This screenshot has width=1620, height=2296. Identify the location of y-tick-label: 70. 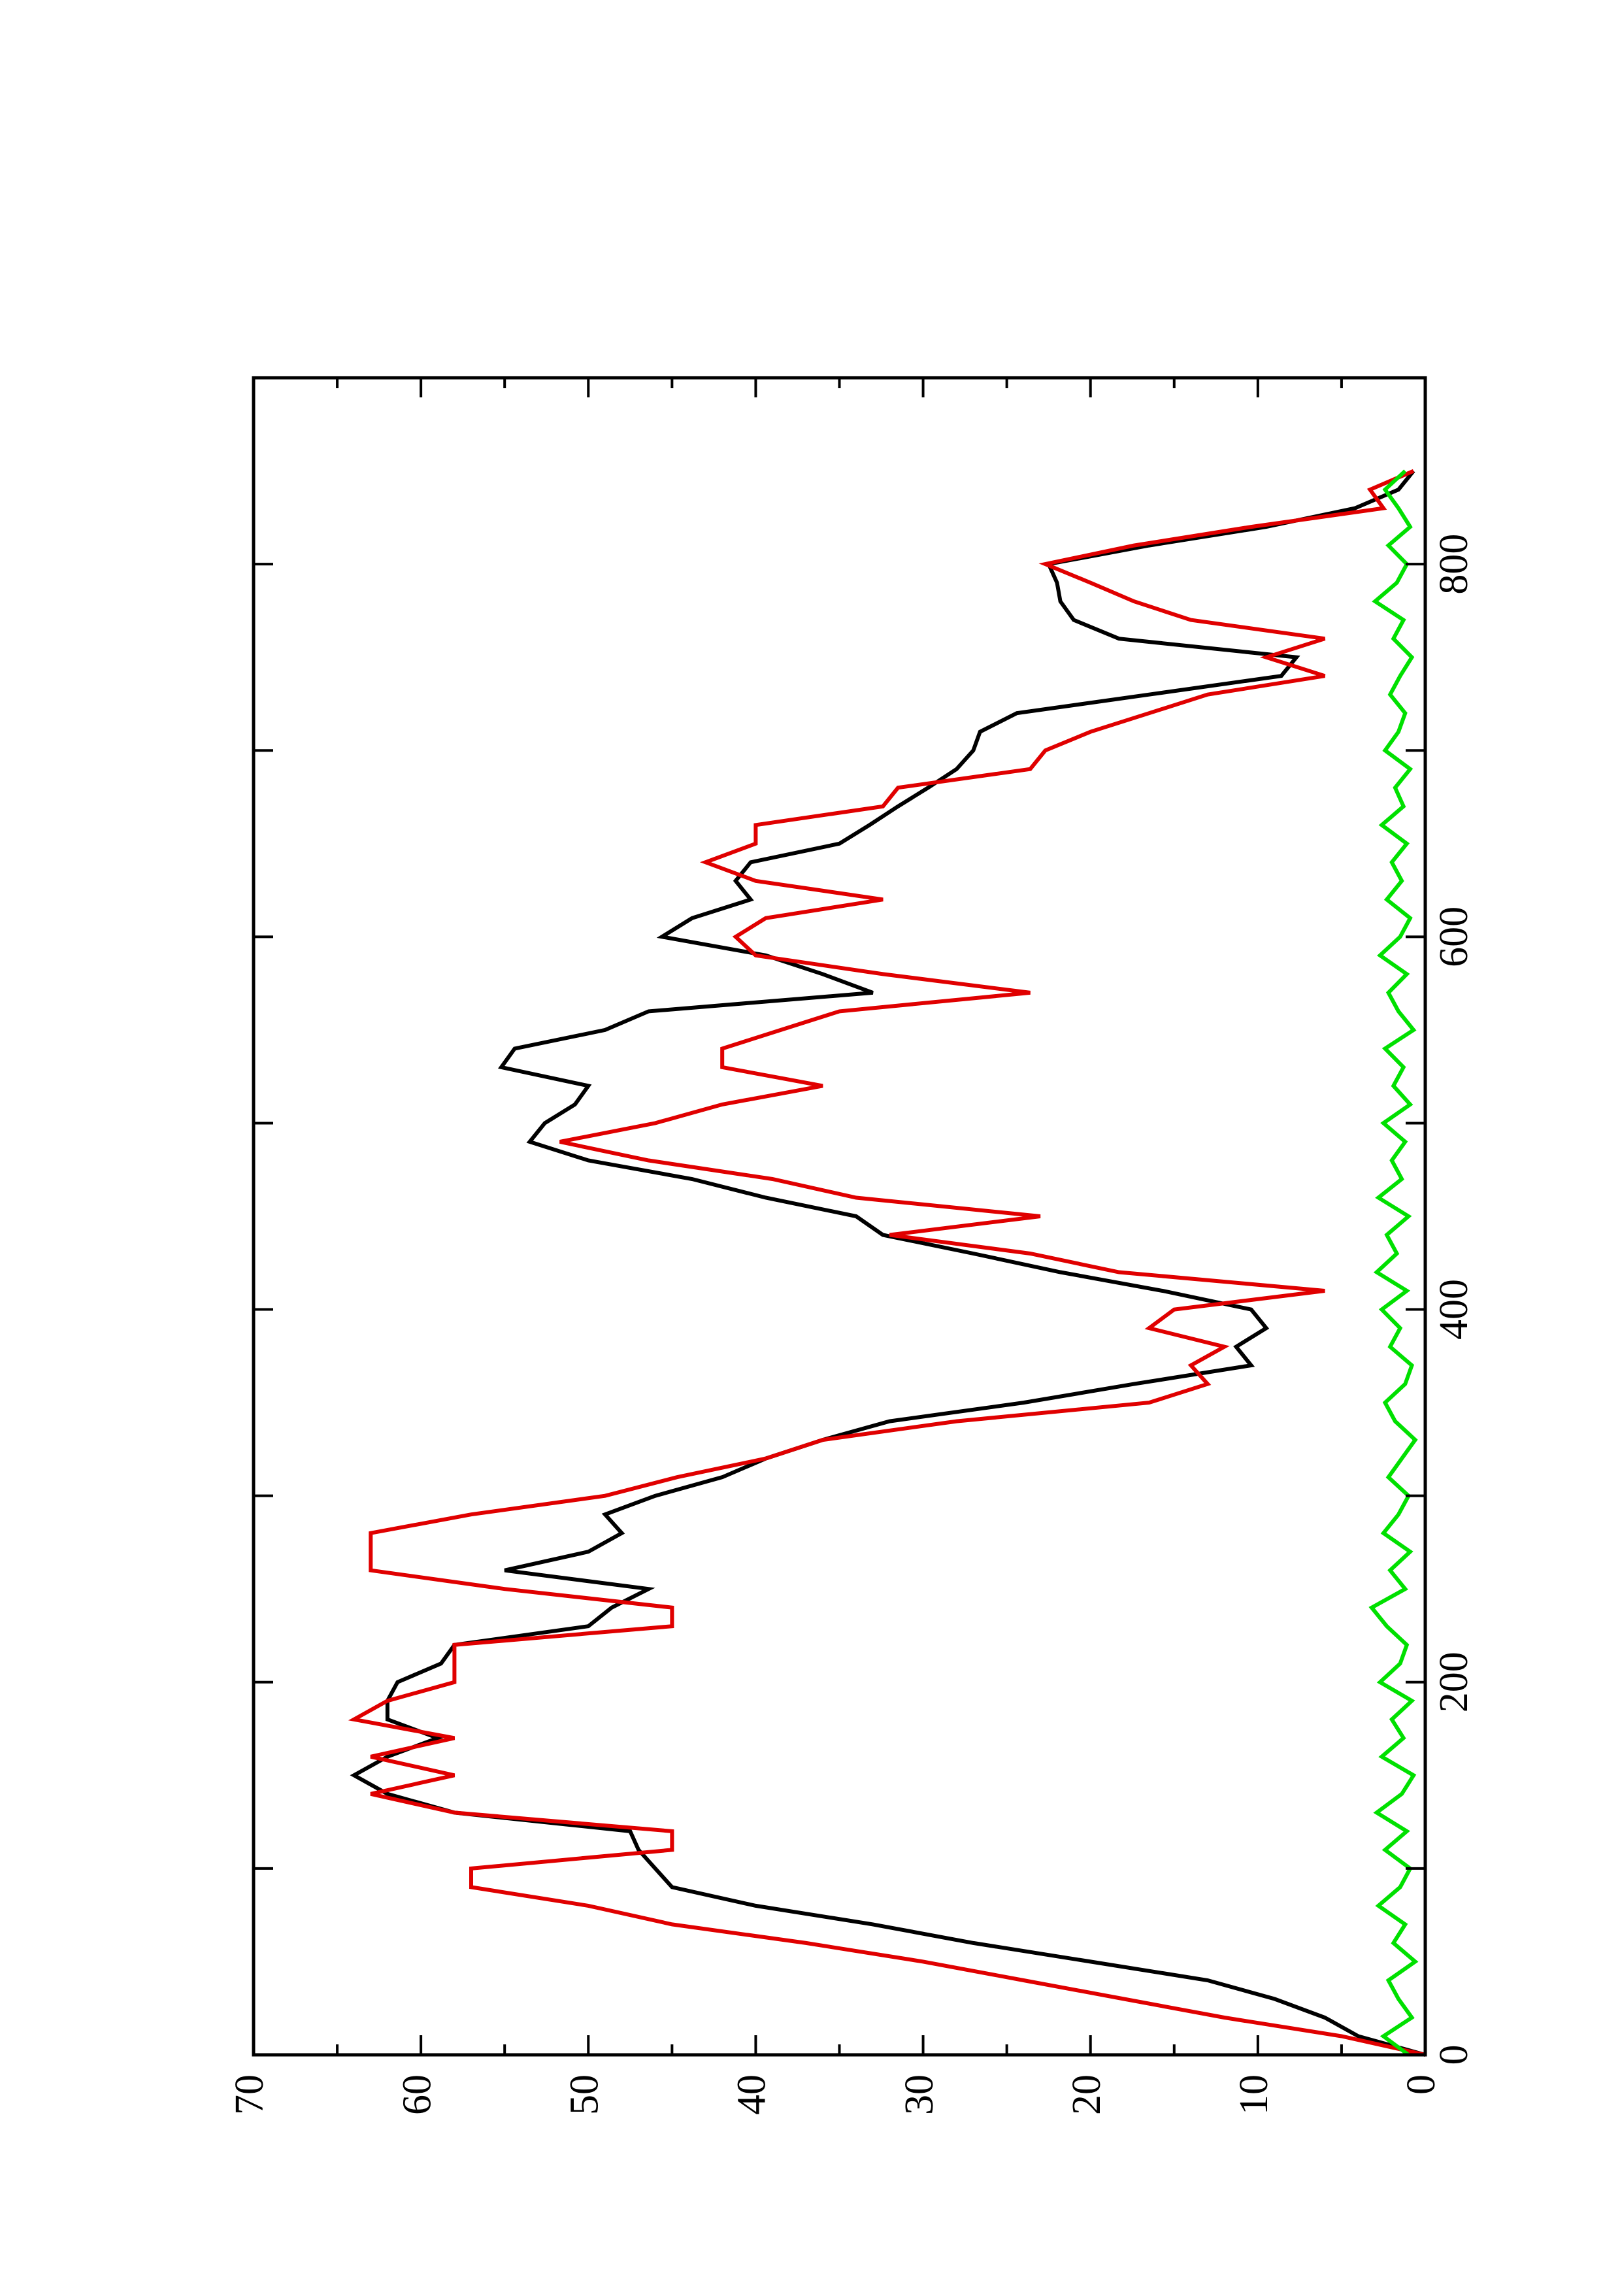
(249, 2094).